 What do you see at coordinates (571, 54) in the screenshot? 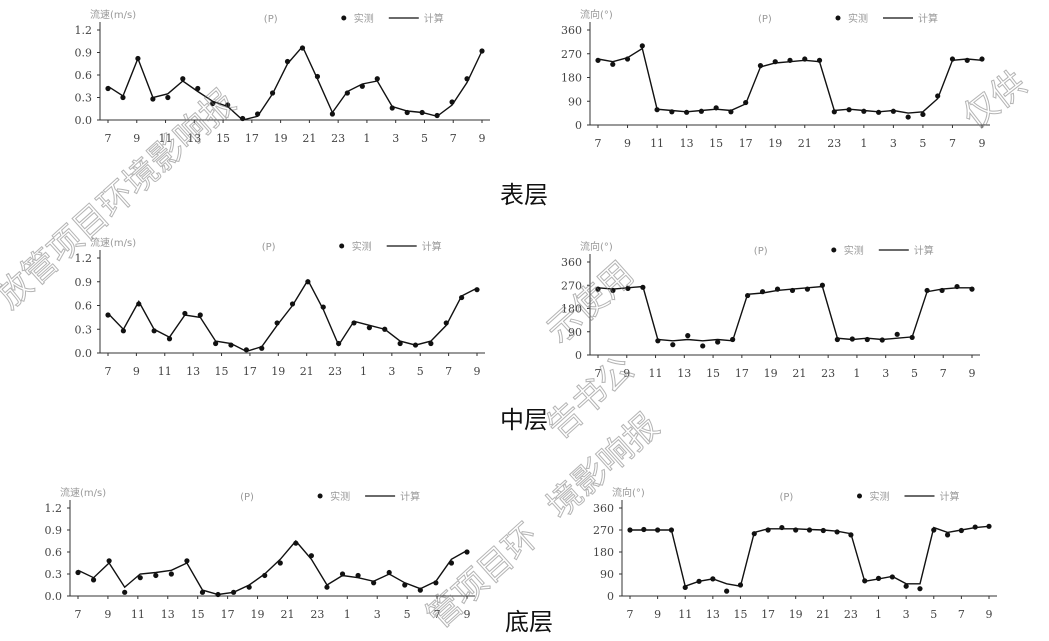
I see `y-tick-label: 270` at bounding box center [571, 54].